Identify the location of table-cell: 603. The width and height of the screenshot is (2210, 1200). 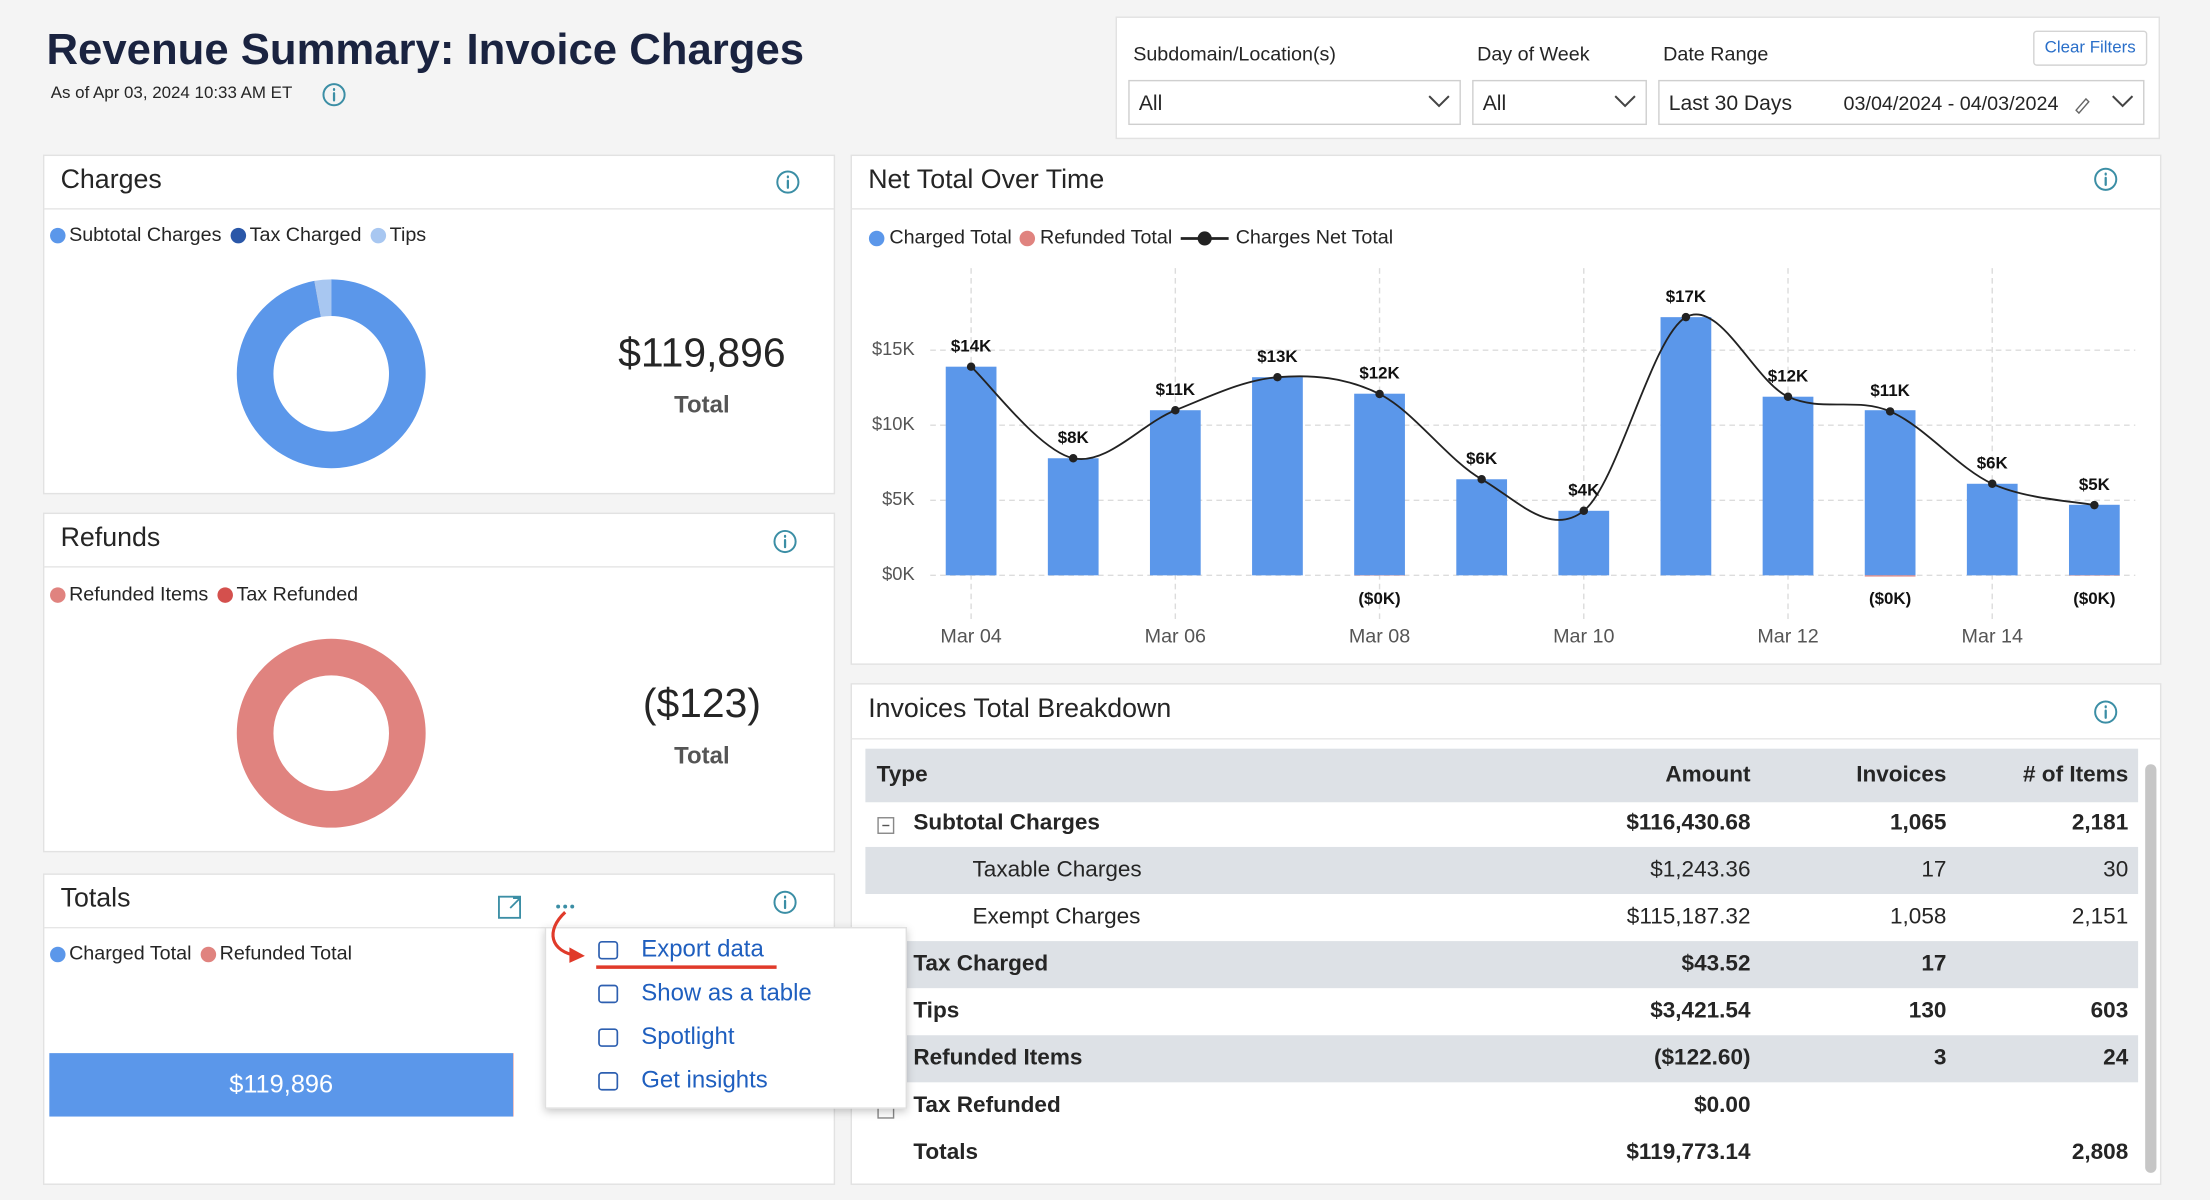
(2110, 1010).